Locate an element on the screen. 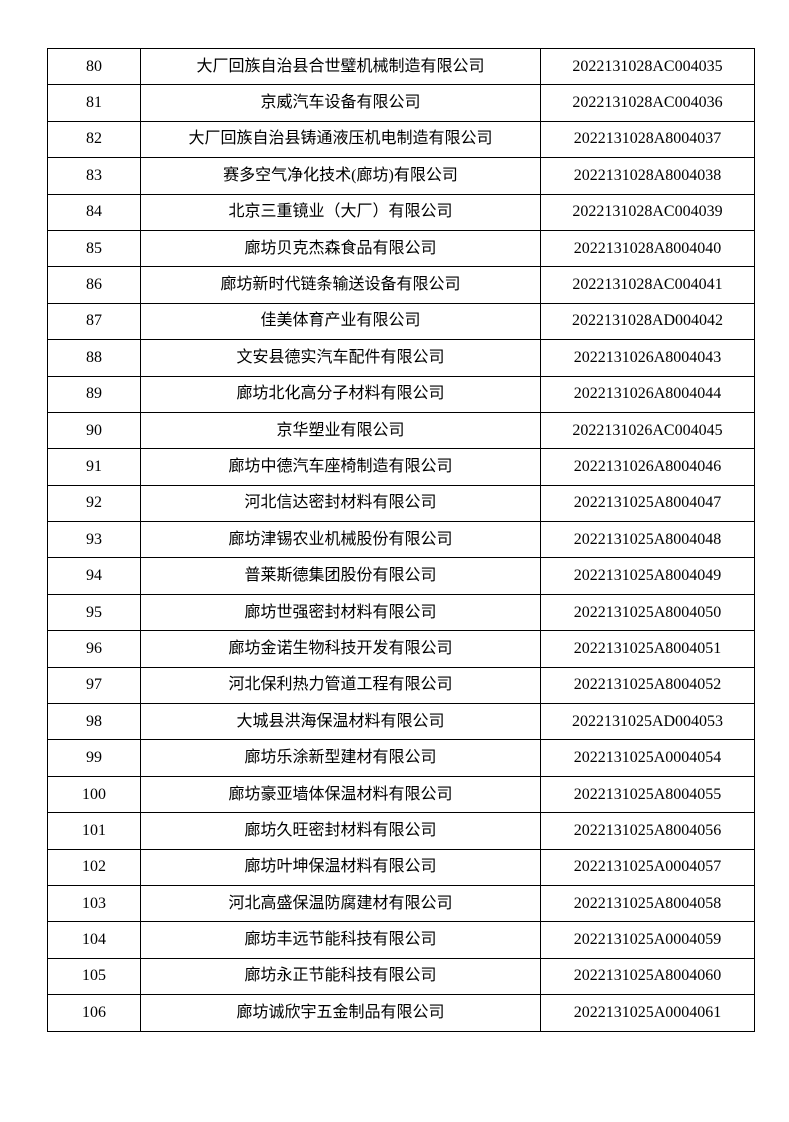 The height and width of the screenshot is (1122, 789). code-cell: 2022131025A0004059 is located at coordinates (647, 940).